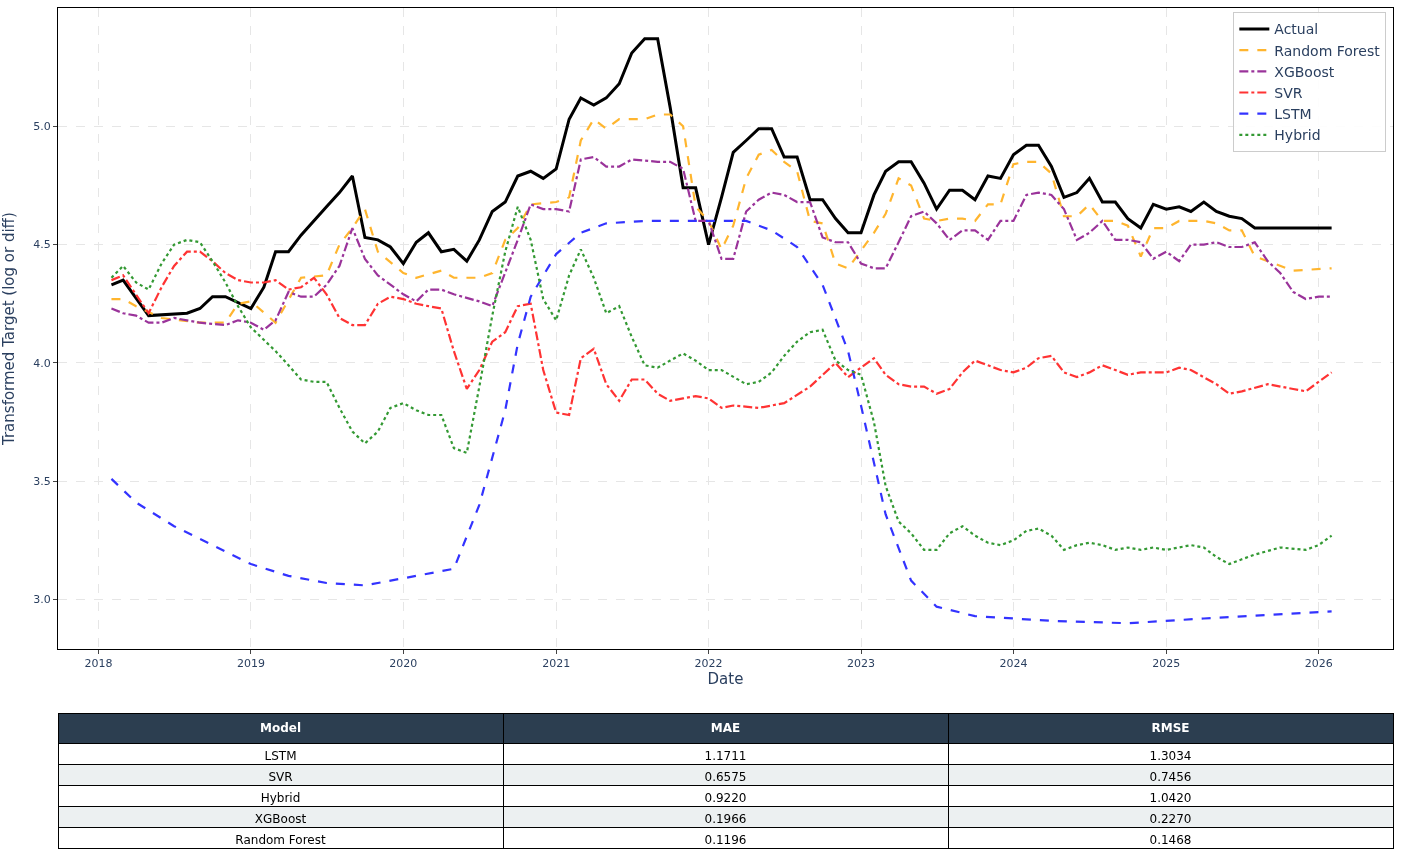 The image size is (1404, 863). I want to click on y-axis-title: Transformed Target (log or diff), so click(9, 329).